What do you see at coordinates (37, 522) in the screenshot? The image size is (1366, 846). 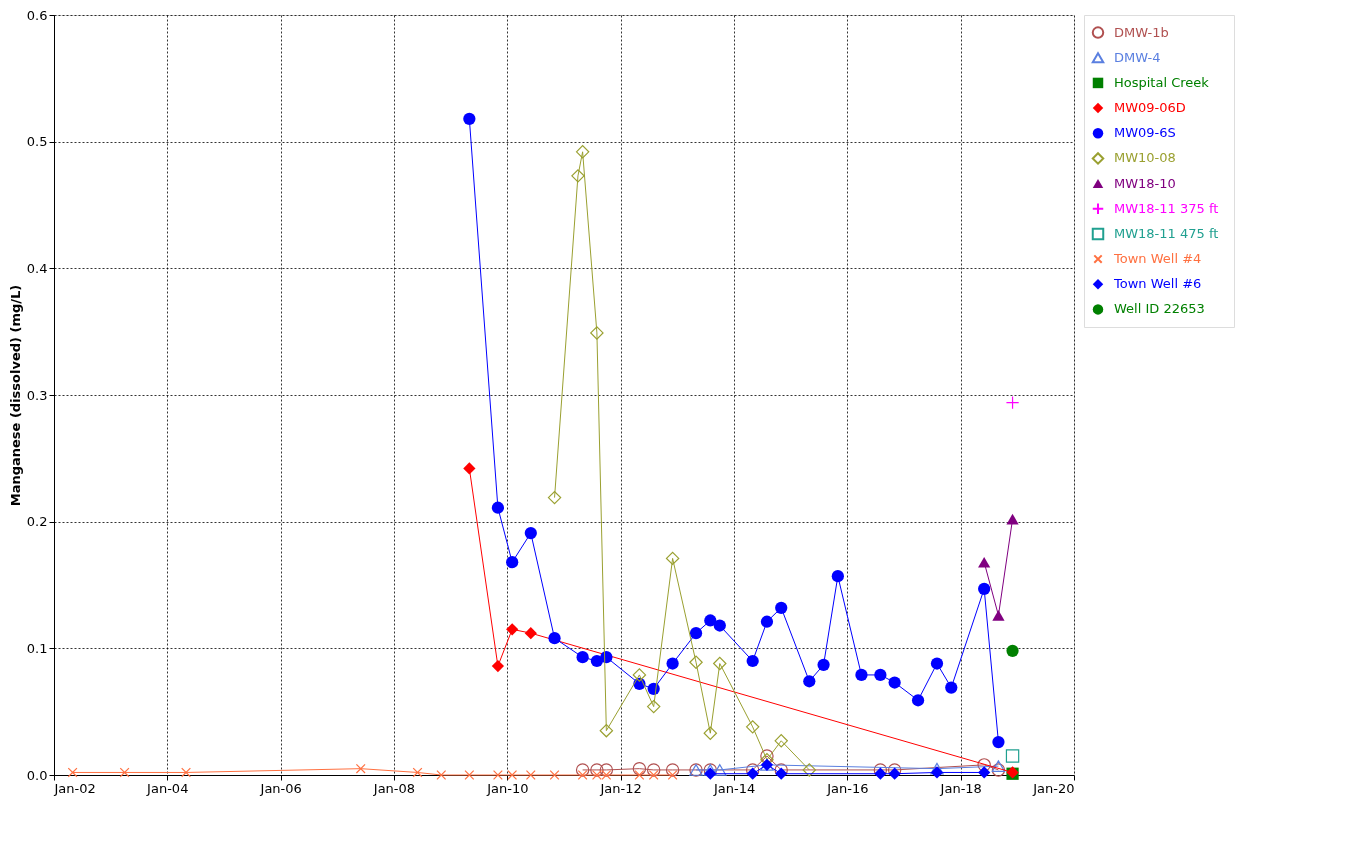 I see `y-tick-label: 0.2` at bounding box center [37, 522].